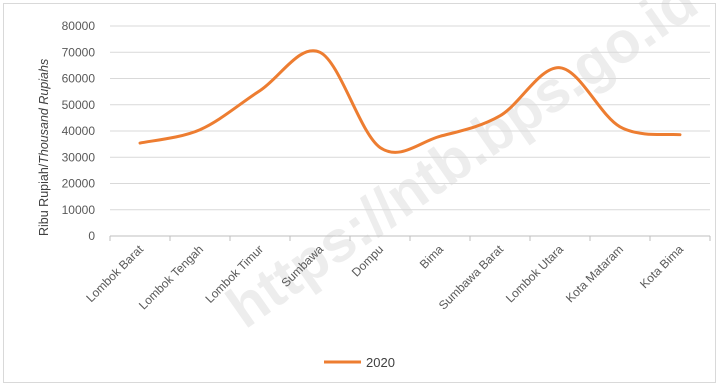 Image resolution: width=721 pixels, height=388 pixels. I want to click on y-axis-label: Ribu Rupiah/Thousand Rupiahs, so click(44, 147).